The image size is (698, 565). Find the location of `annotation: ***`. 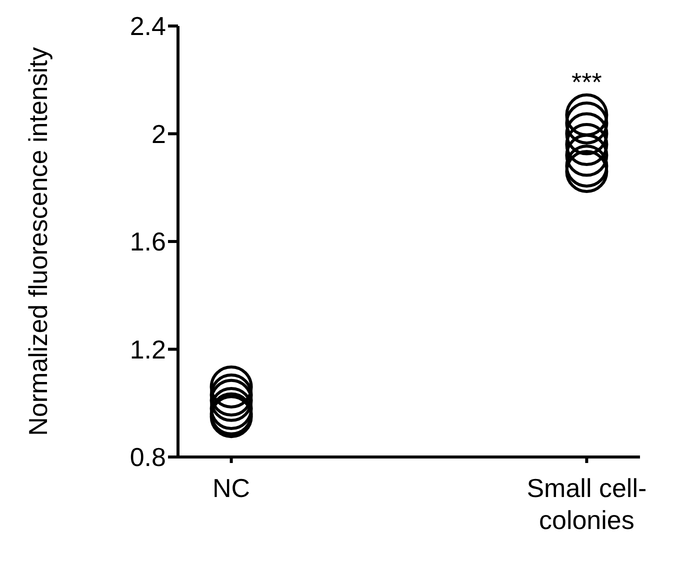

annotation: *** is located at coordinates (587, 81).